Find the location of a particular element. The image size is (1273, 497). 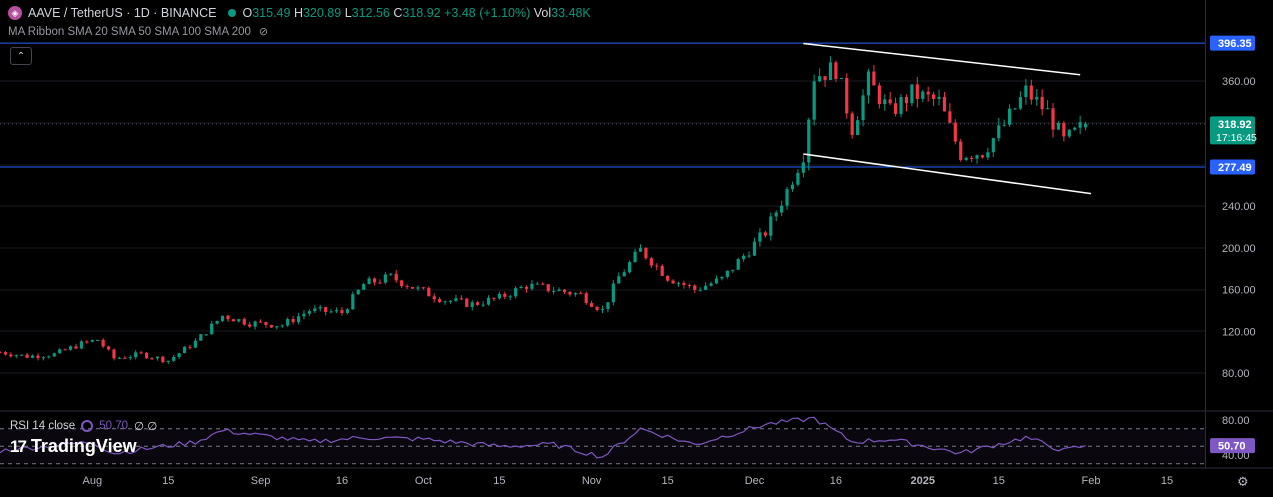

channel-lines is located at coordinates (947, 118).